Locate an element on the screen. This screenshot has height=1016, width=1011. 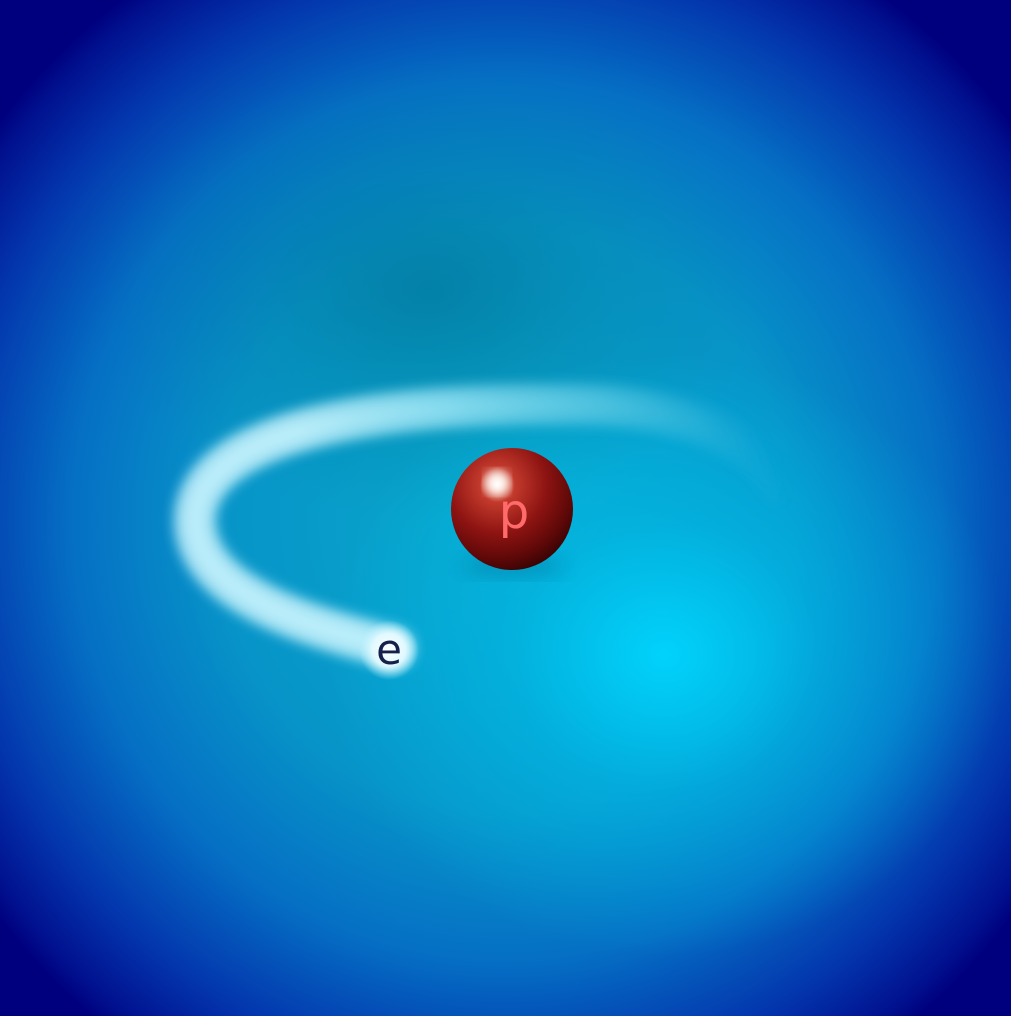
proton: p is located at coordinates (512, 511).